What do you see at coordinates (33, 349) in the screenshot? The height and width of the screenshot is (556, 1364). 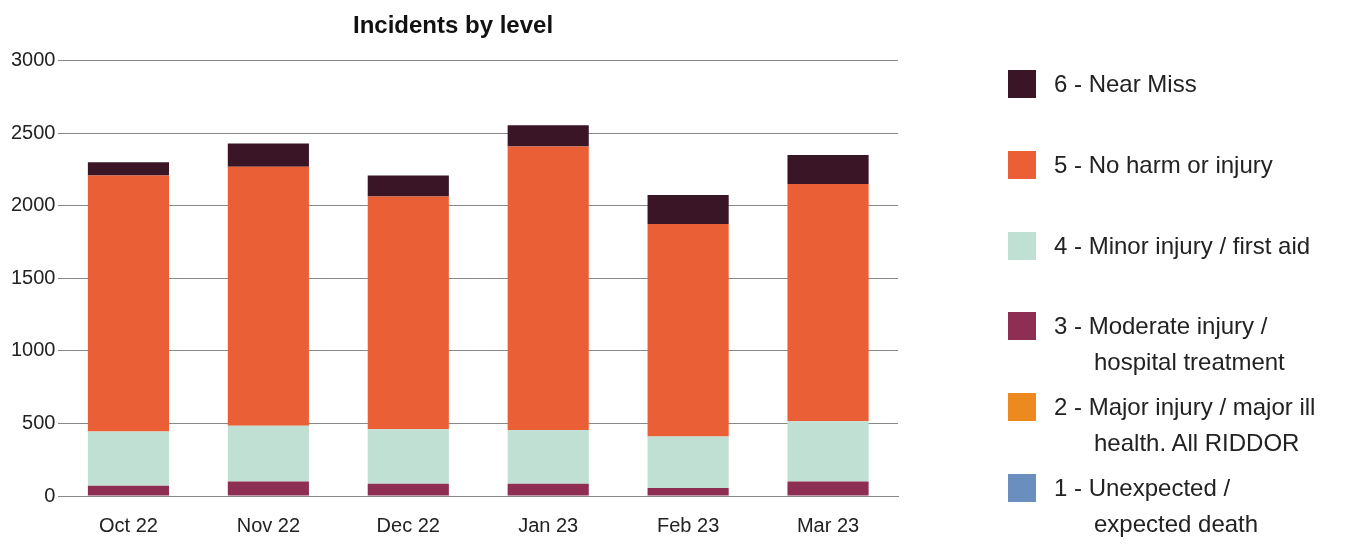 I see `y-tick-label: 1000` at bounding box center [33, 349].